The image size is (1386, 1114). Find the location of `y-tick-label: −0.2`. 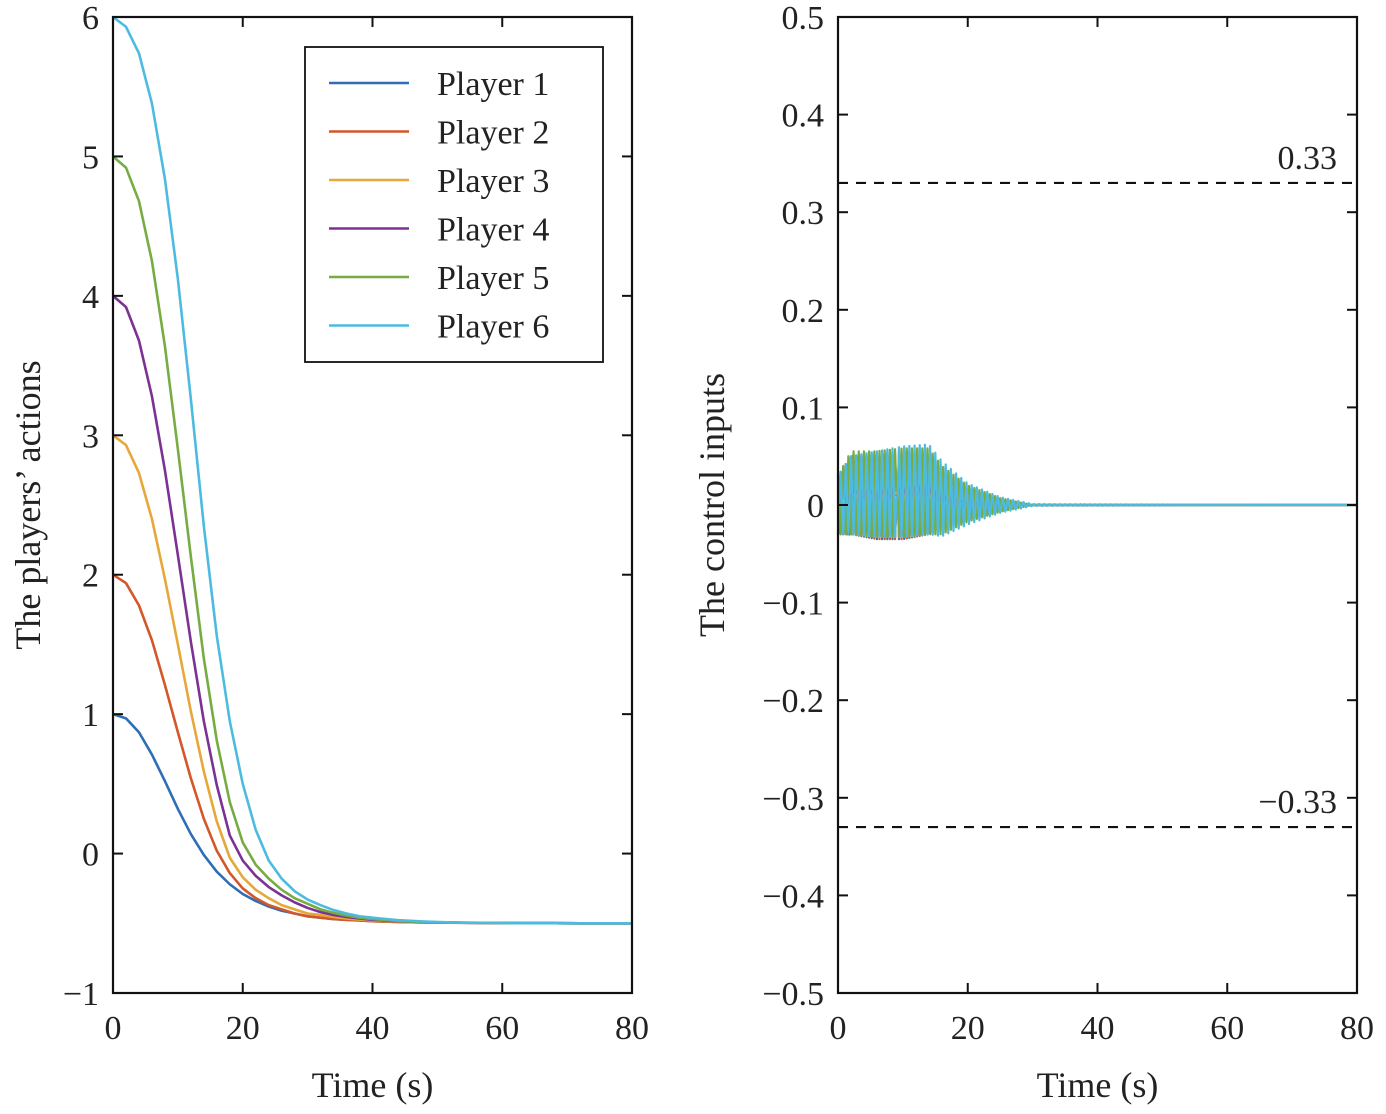

y-tick-label: −0.2 is located at coordinates (793, 701).